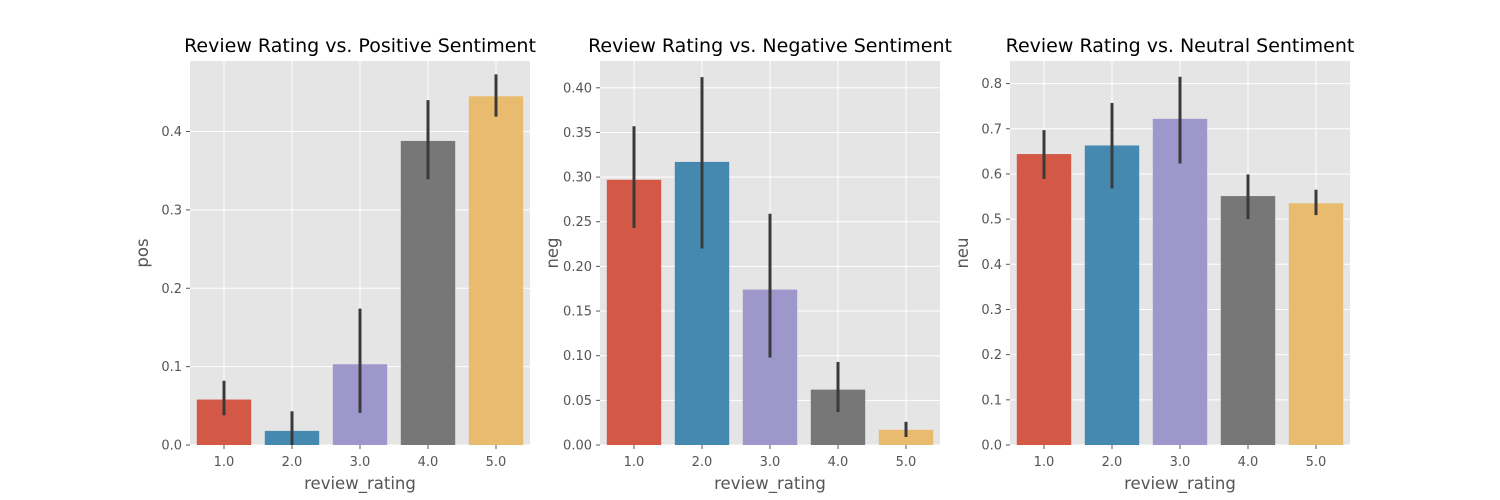 The width and height of the screenshot is (1500, 500). Describe the element at coordinates (962, 252) in the screenshot. I see `y-axis-label: neu` at that location.